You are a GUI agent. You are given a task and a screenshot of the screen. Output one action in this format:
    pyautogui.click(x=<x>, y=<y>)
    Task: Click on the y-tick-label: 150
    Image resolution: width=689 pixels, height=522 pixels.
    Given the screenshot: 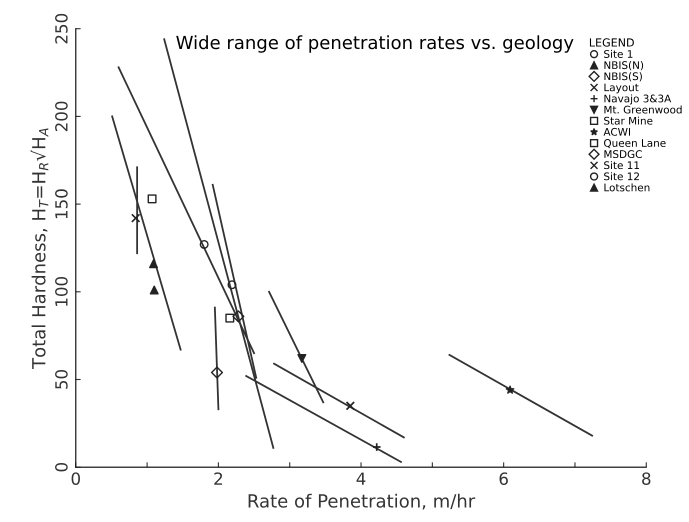 What is the action you would take?
    pyautogui.click(x=61, y=203)
    